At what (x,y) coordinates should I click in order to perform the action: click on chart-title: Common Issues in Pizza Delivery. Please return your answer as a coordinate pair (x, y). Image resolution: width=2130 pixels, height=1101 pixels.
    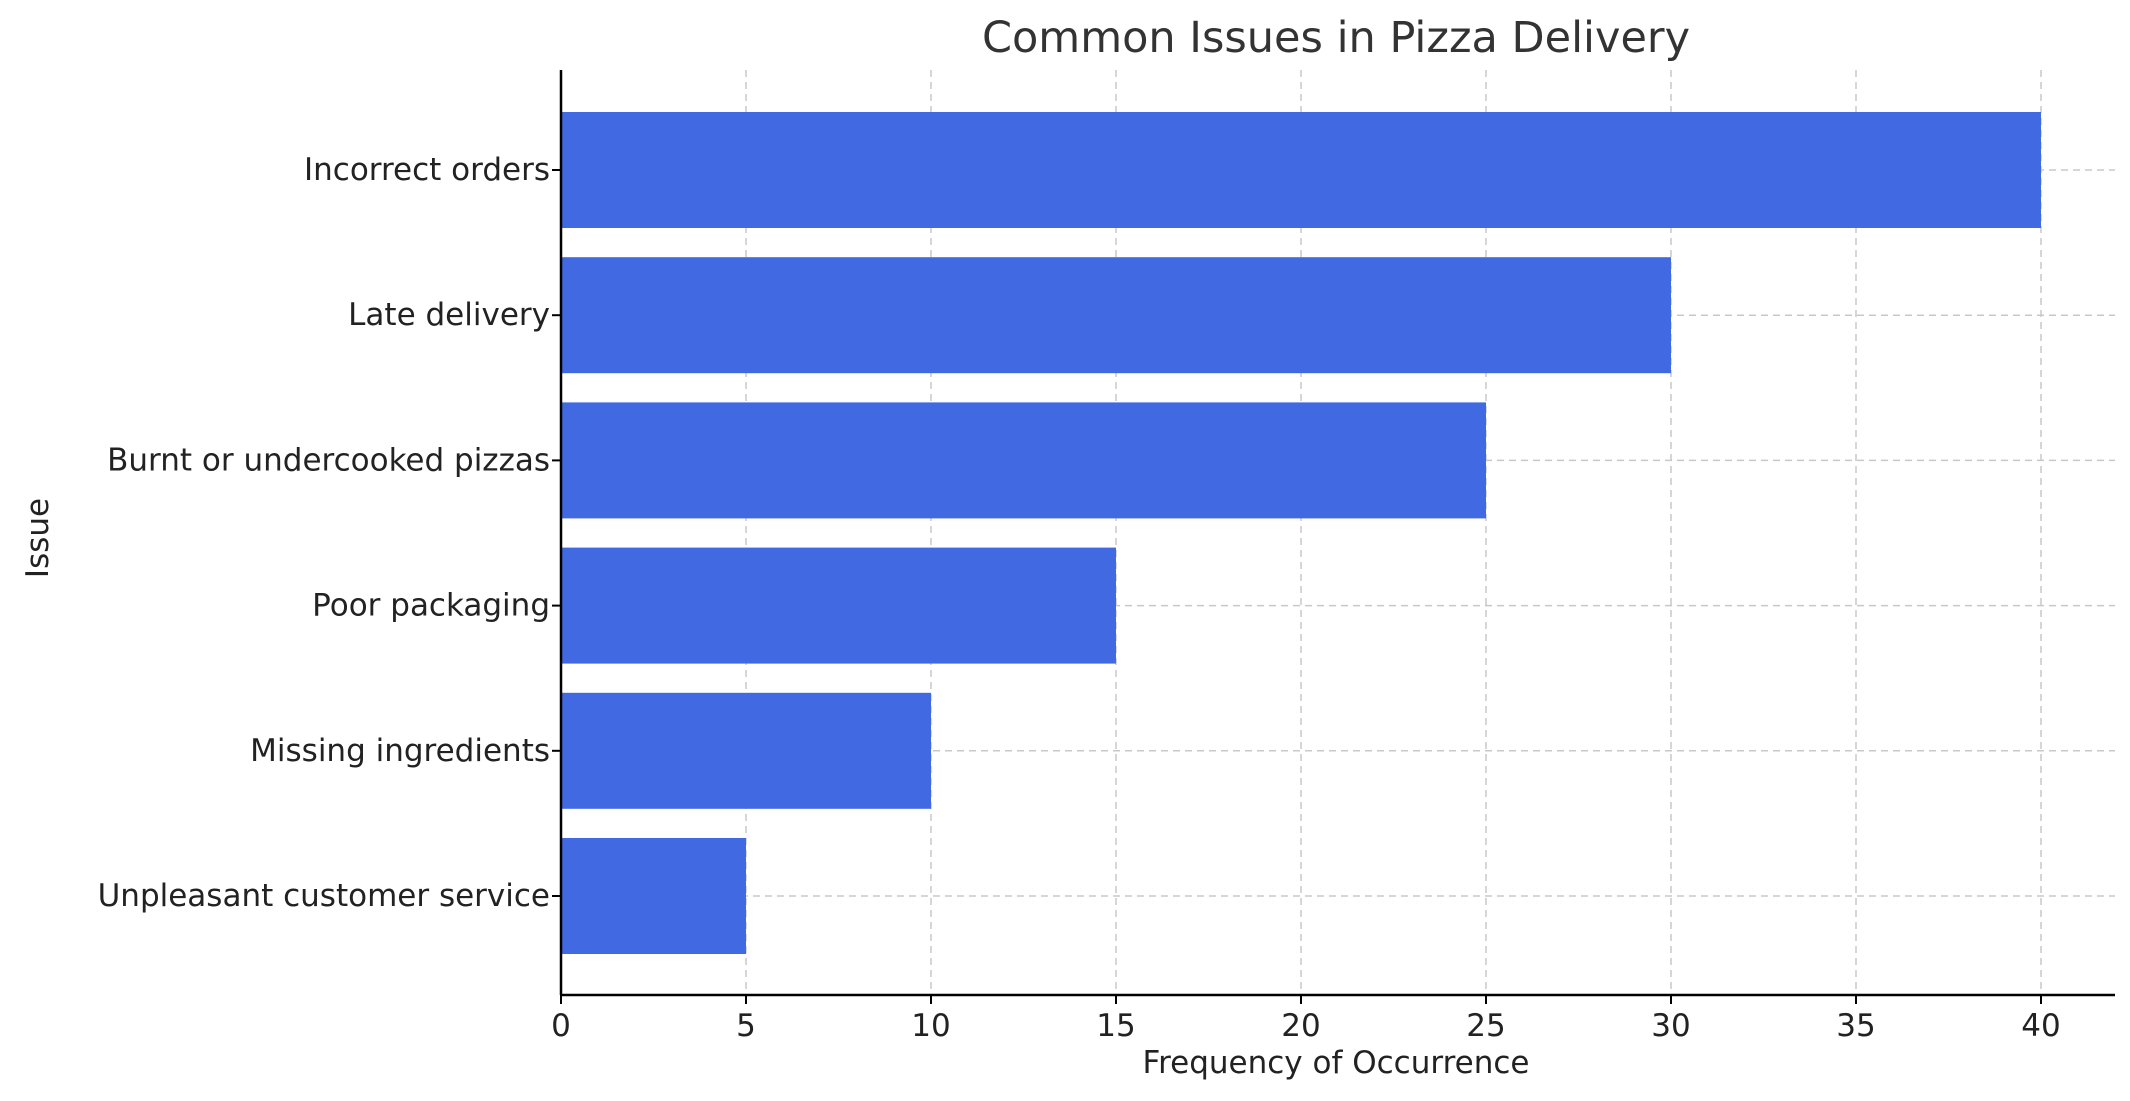
    Looking at the image, I should click on (1336, 38).